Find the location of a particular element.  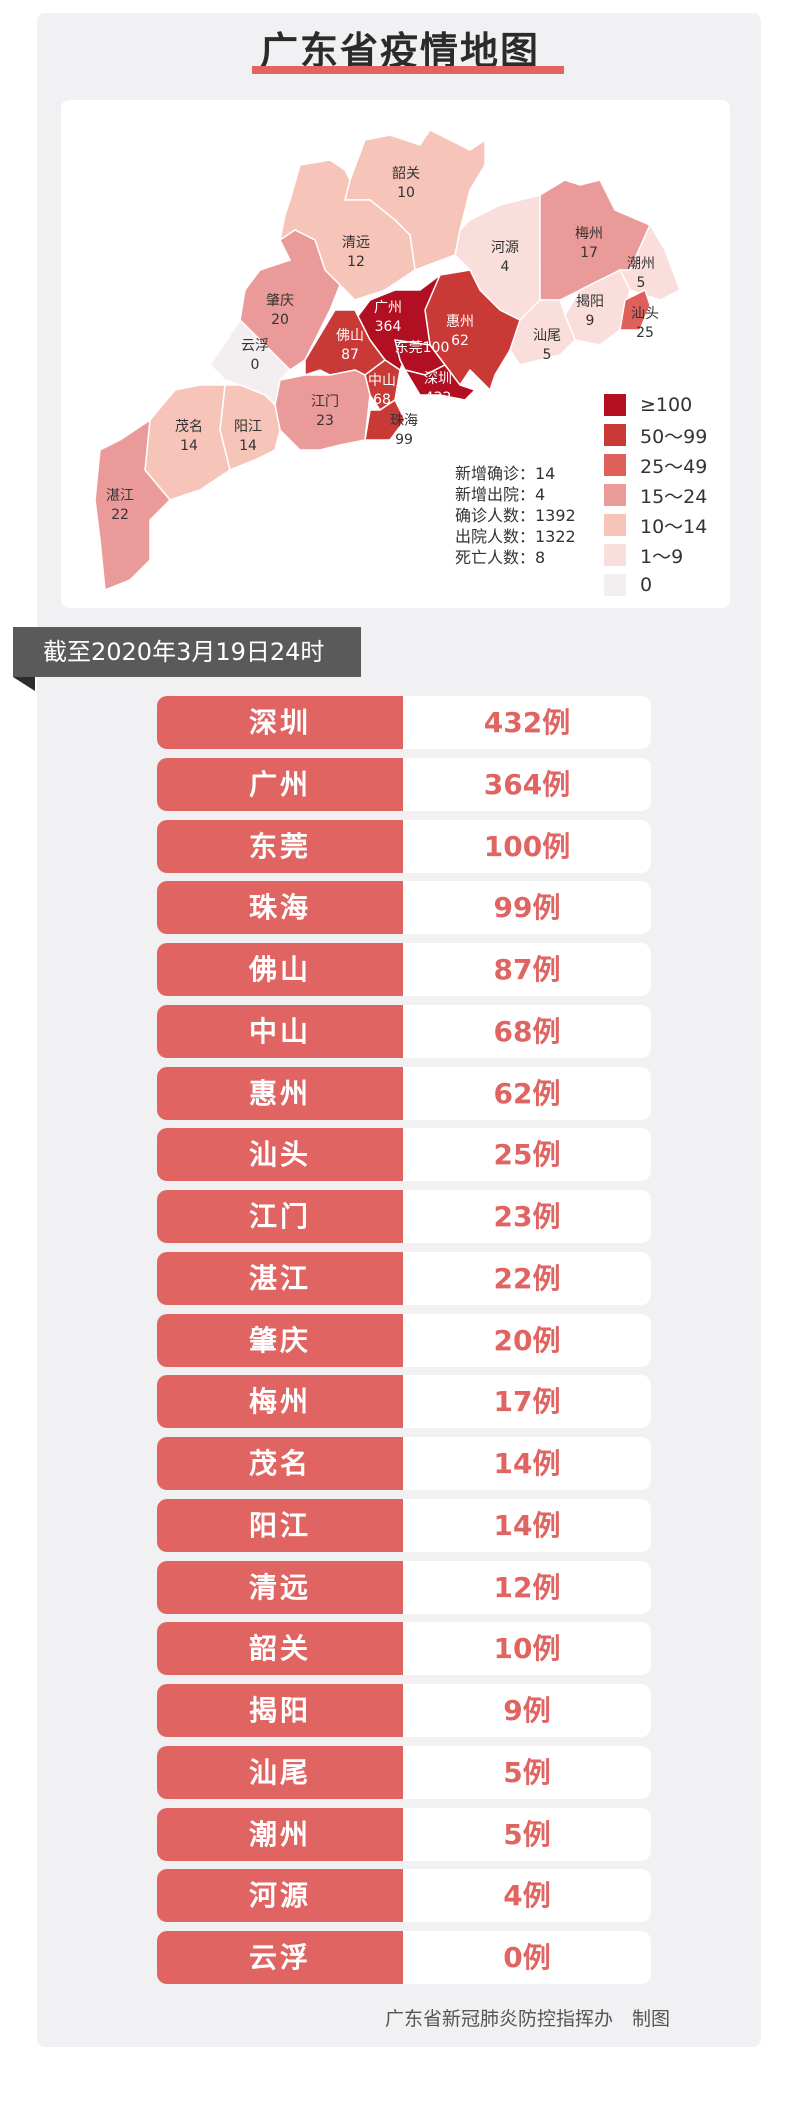

map-region-value: 4 is located at coordinates (505, 267).